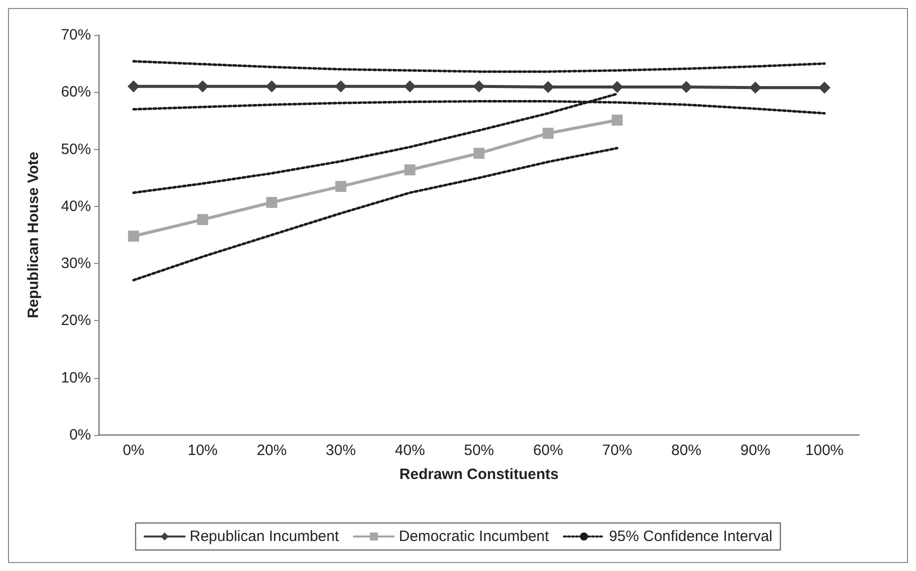 This screenshot has height=571, width=916. What do you see at coordinates (271, 450) in the screenshot?
I see `x-tick-label: 20%` at bounding box center [271, 450].